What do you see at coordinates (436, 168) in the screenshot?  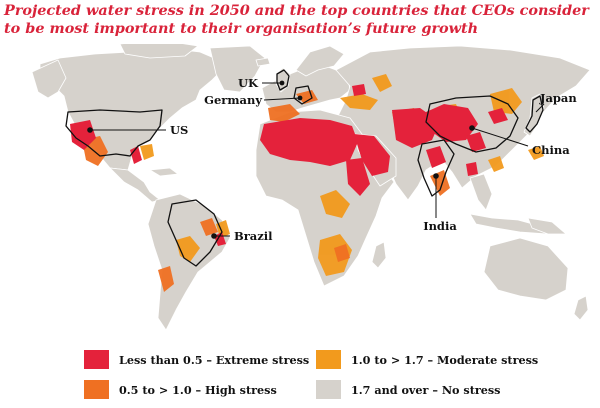 I see `india-outline` at bounding box center [436, 168].